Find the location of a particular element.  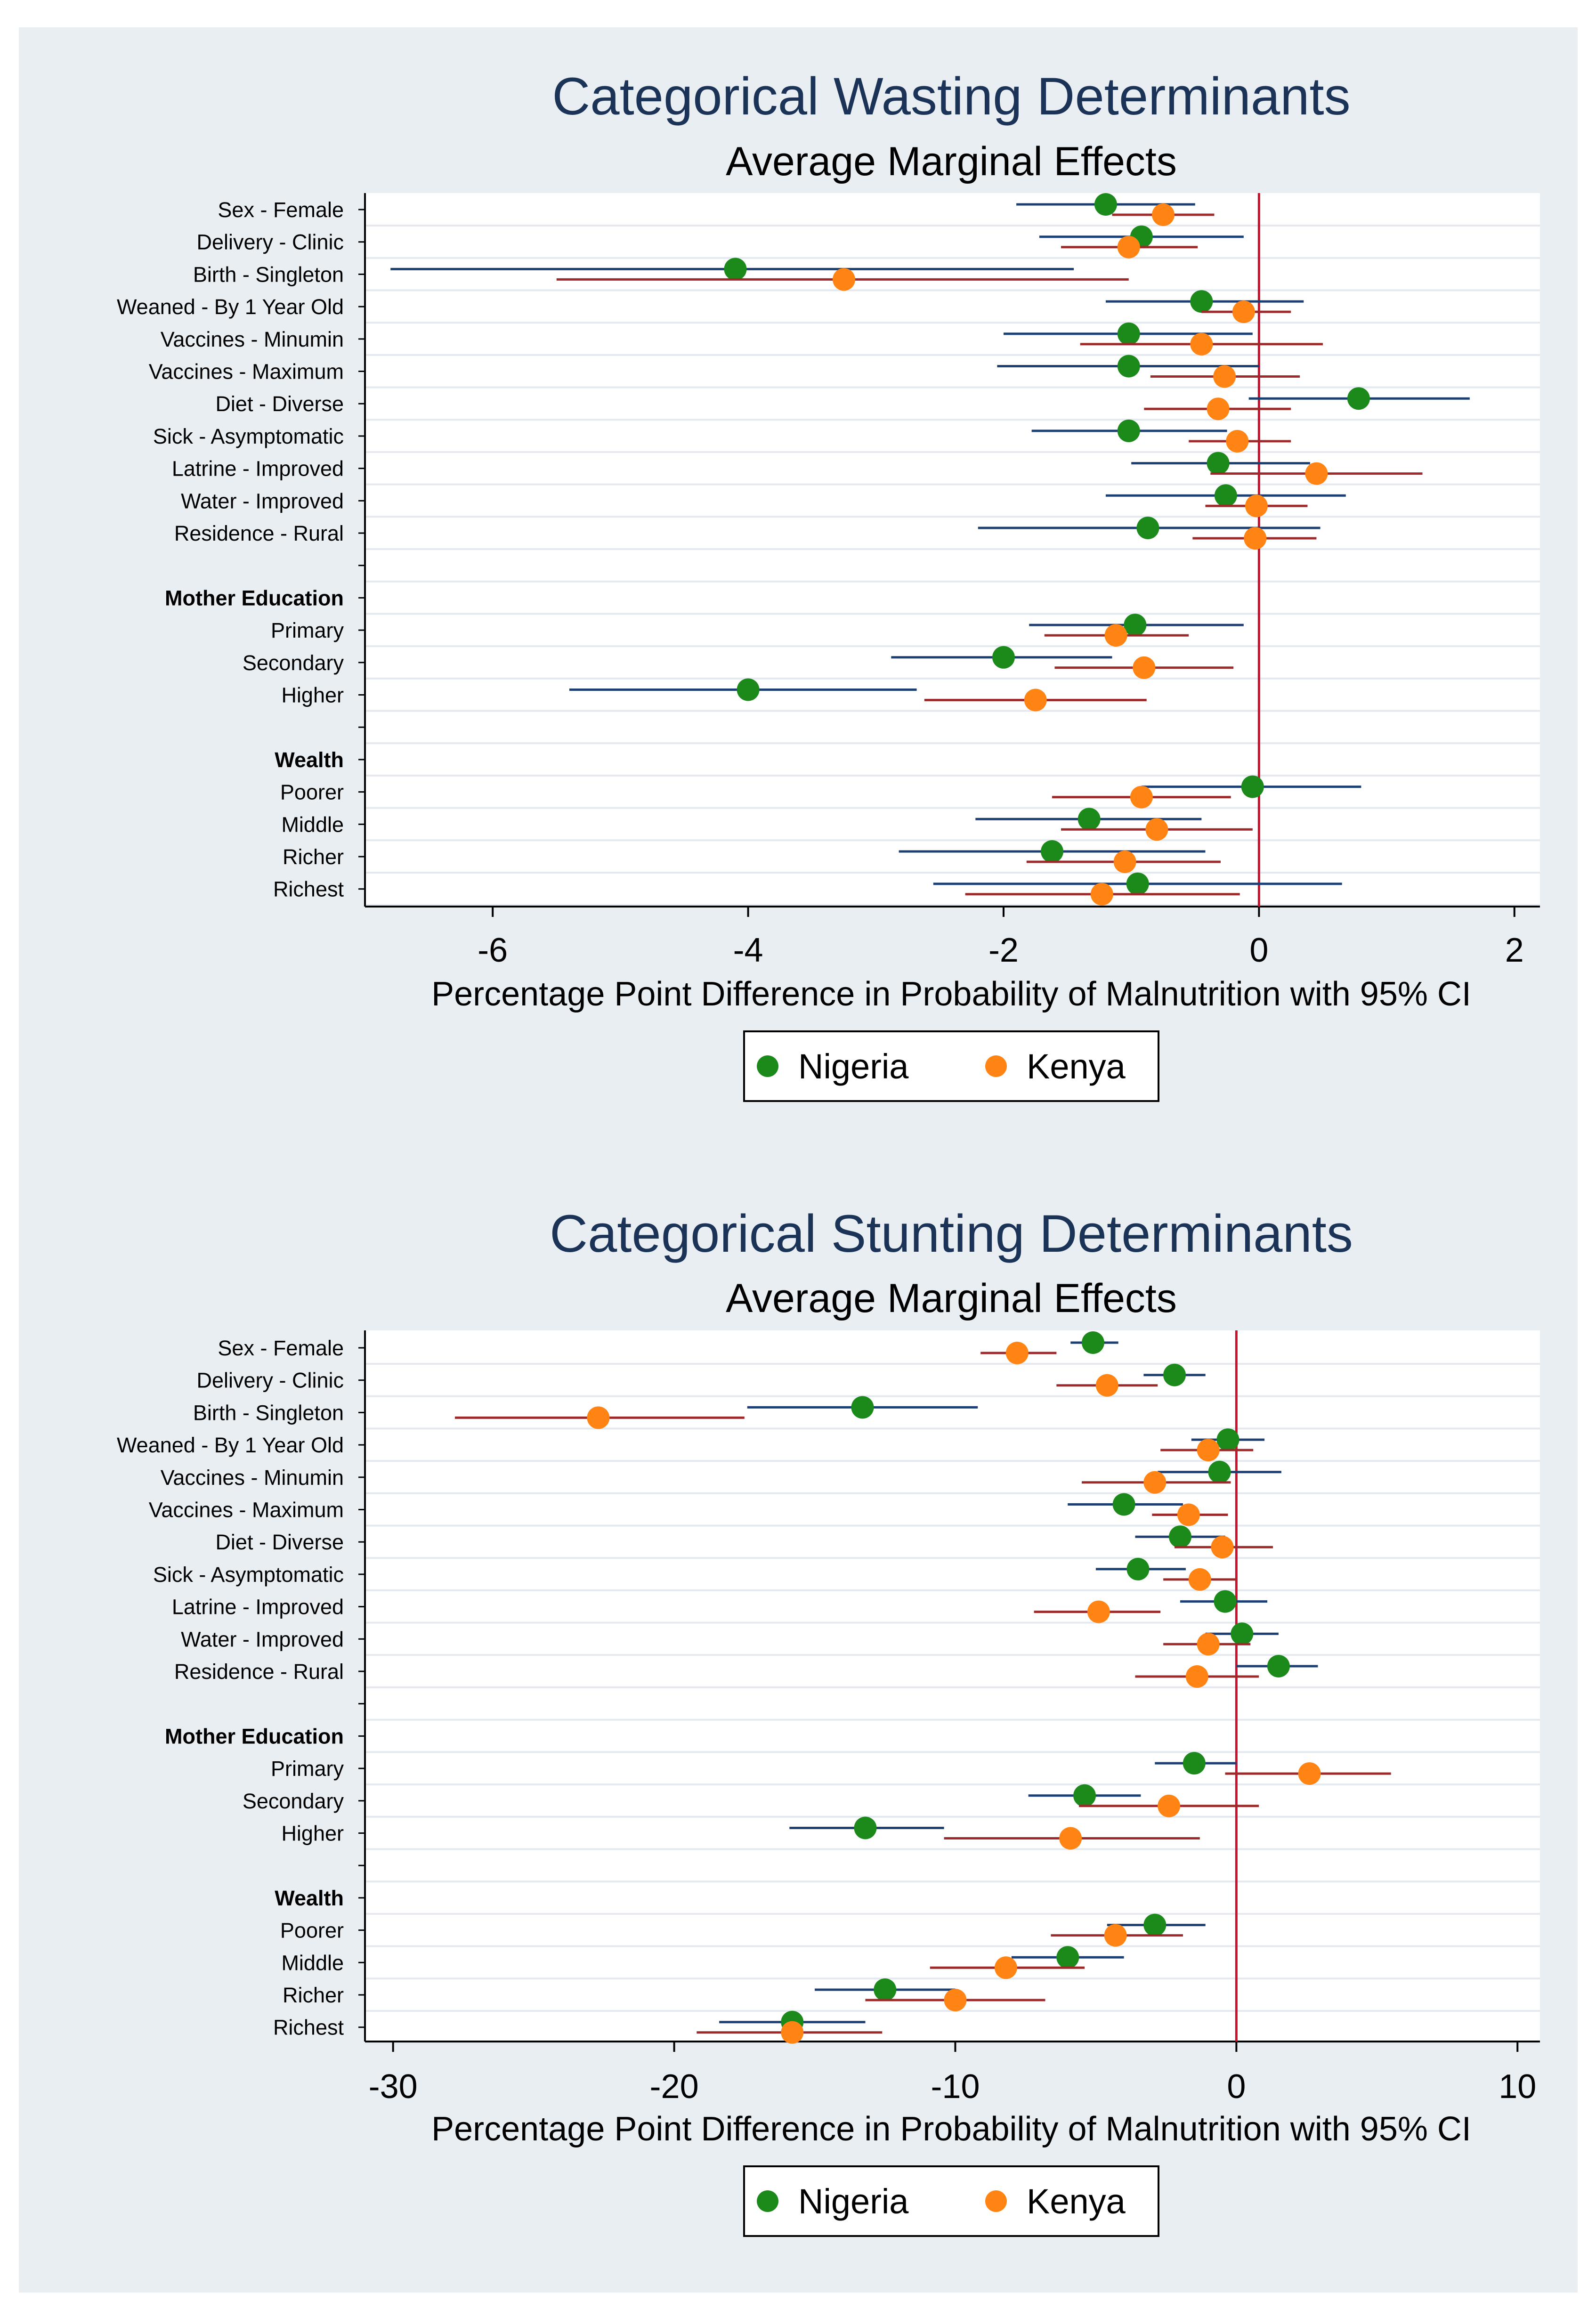

x-tick-label: 2 is located at coordinates (1515, 950).